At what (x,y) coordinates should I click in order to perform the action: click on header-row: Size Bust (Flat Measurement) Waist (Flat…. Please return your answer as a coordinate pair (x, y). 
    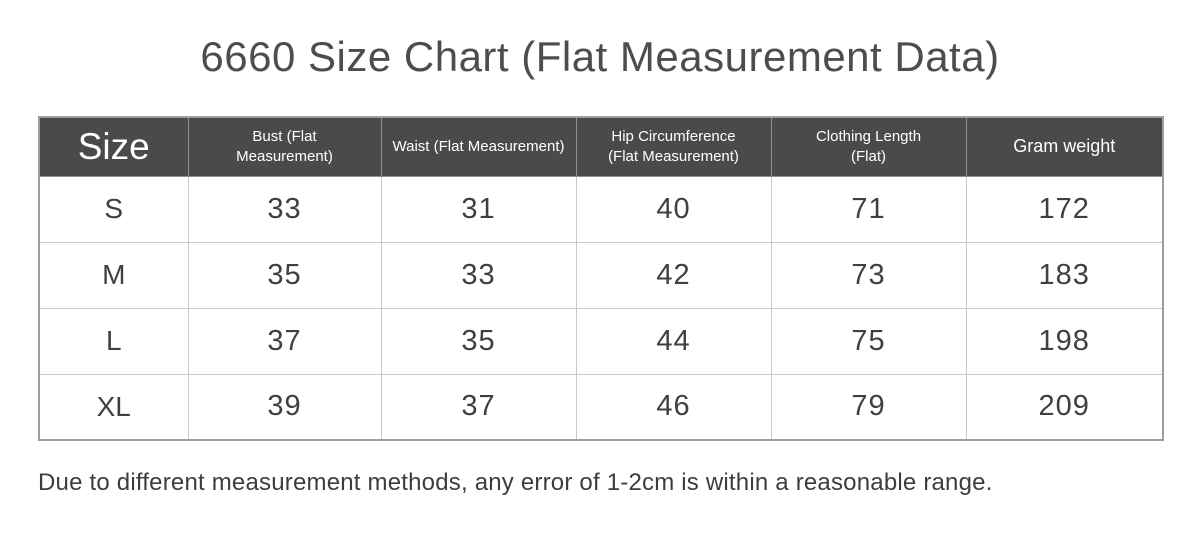
    Looking at the image, I should click on (601, 146).